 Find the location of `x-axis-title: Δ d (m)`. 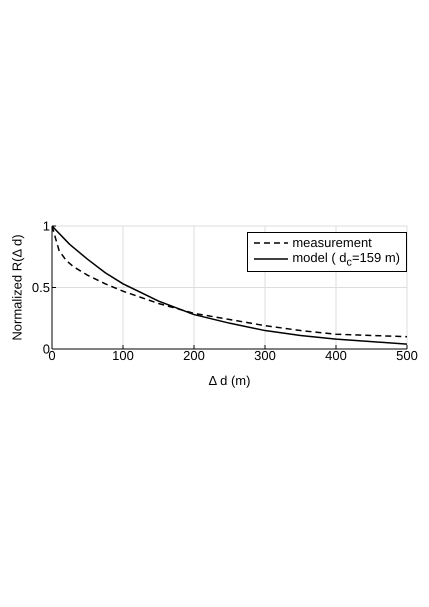

x-axis-title: Δ d (m) is located at coordinates (229, 380).